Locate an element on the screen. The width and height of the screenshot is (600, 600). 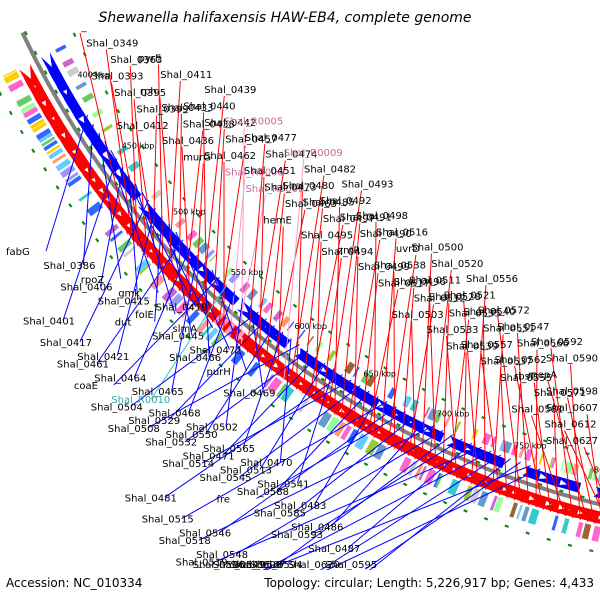
gene-label: Shal_0511 is located at coordinates (435, 281).